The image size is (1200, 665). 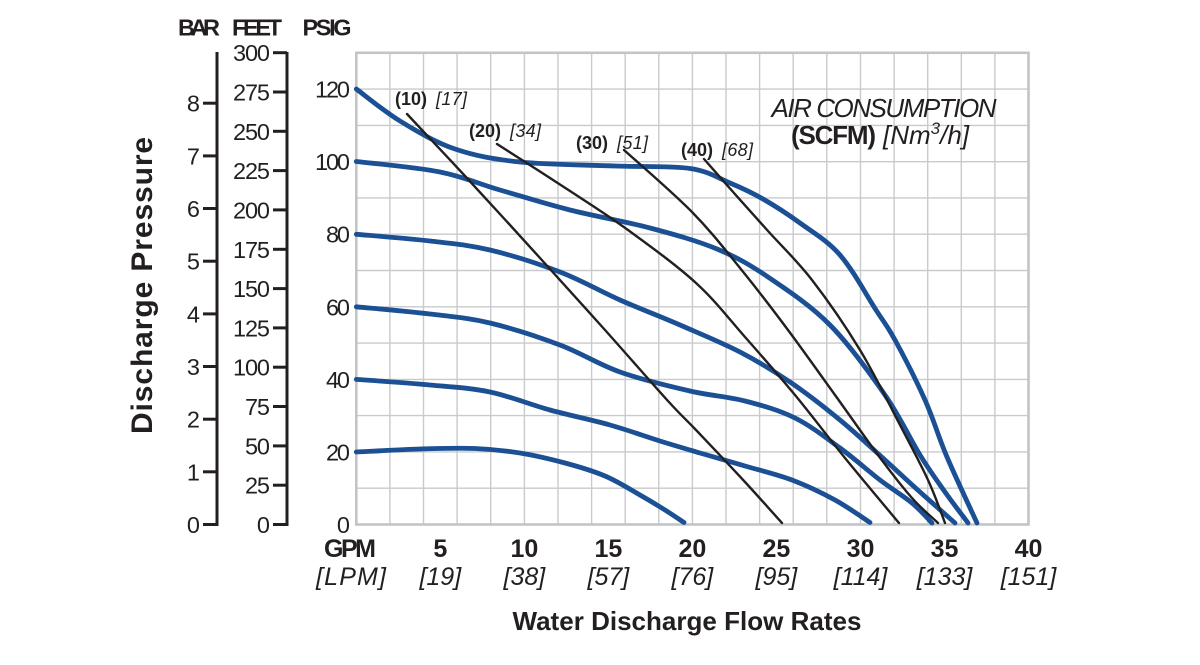 What do you see at coordinates (193, 420) in the screenshot?
I see `svg-text: 2` at bounding box center [193, 420].